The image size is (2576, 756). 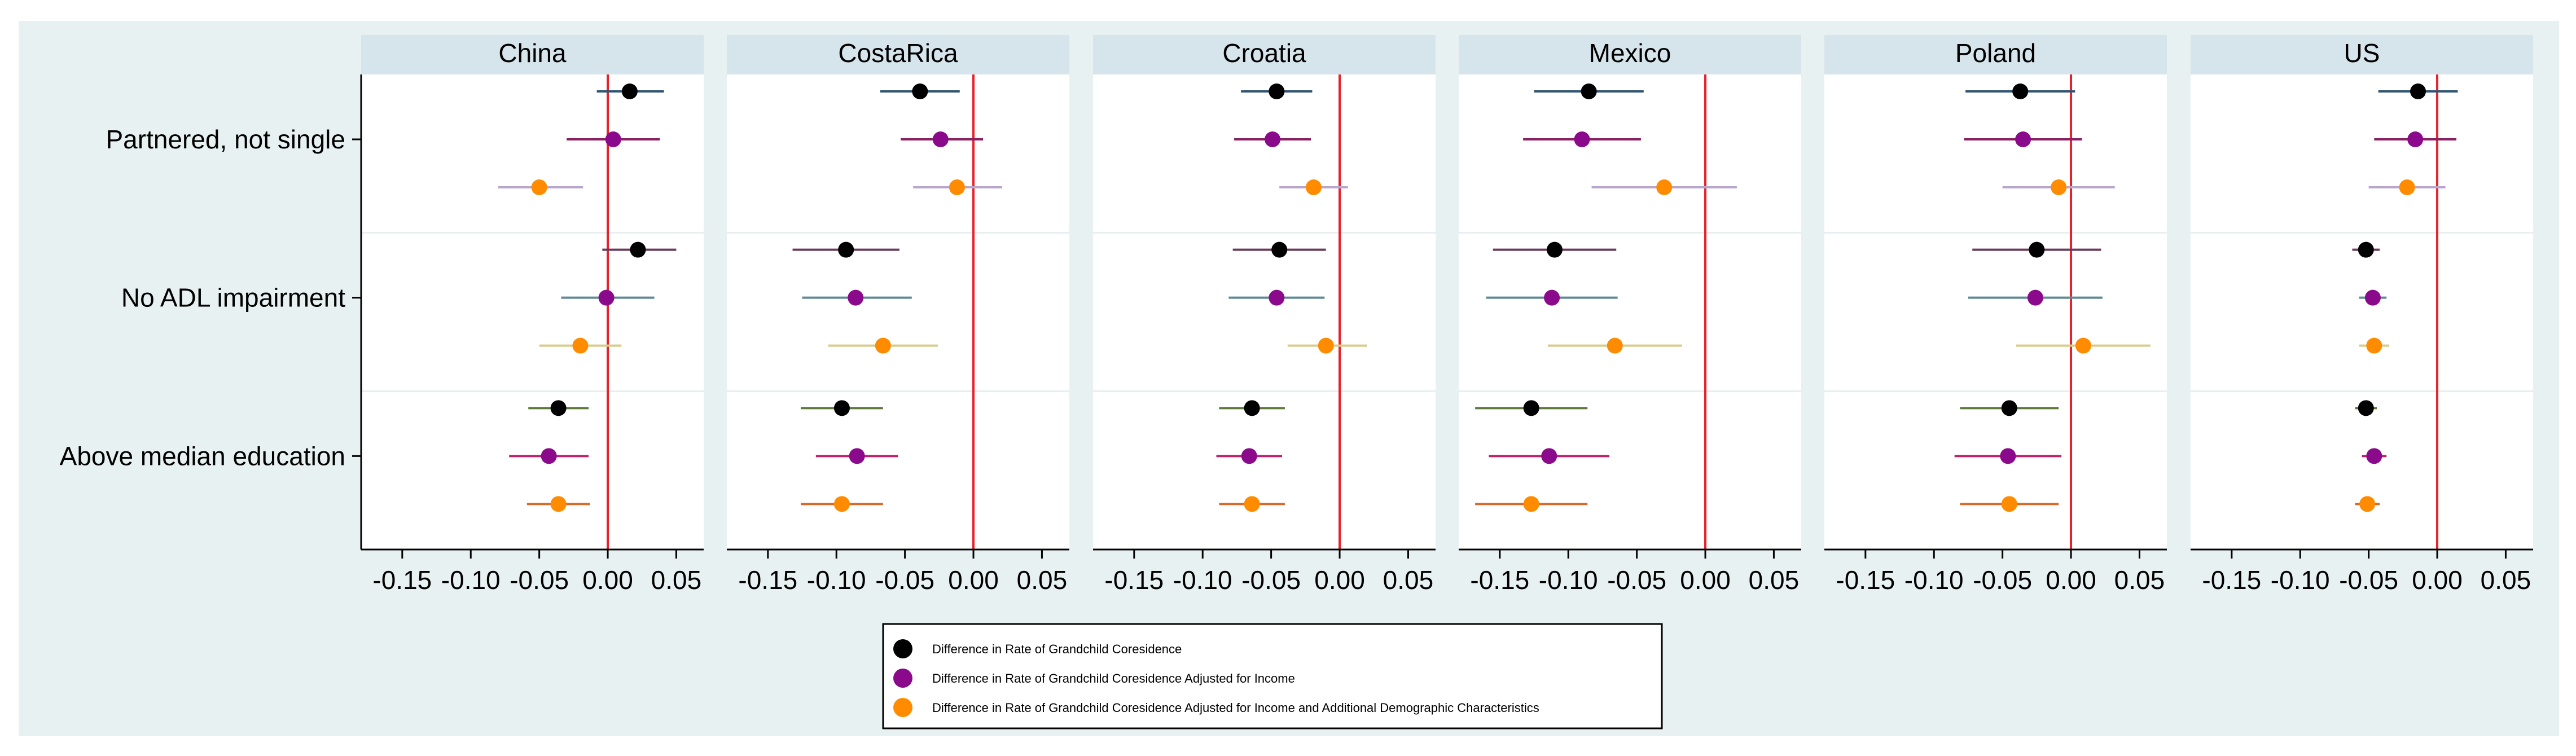 What do you see at coordinates (202, 456) in the screenshot?
I see `y-group-label: Above median education` at bounding box center [202, 456].